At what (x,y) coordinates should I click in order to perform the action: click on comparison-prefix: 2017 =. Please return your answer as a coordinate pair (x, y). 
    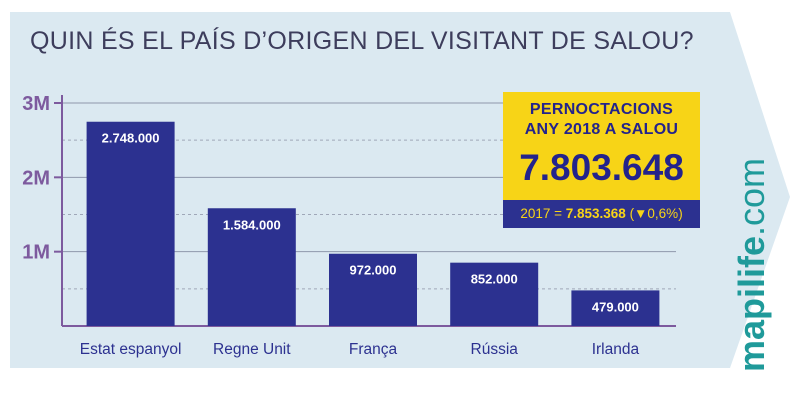
    Looking at the image, I should click on (543, 213).